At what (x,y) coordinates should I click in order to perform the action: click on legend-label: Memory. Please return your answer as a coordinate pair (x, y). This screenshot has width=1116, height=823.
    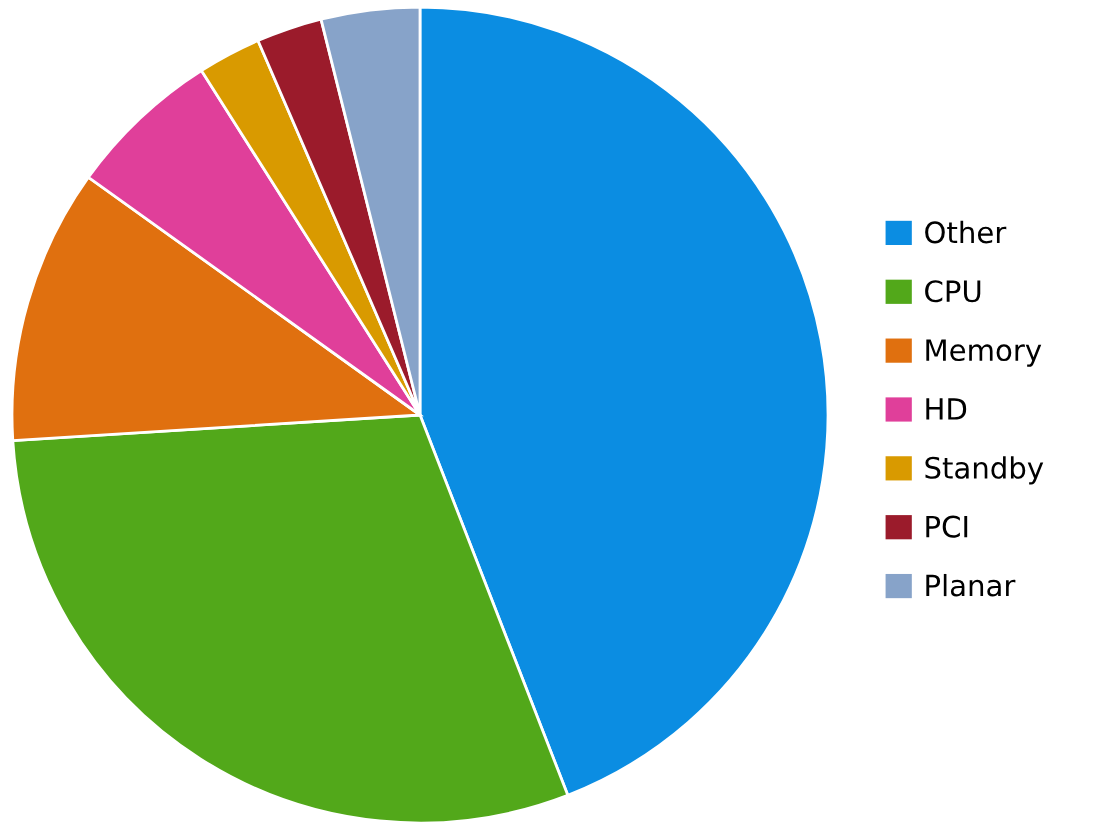
    Looking at the image, I should click on (984, 353).